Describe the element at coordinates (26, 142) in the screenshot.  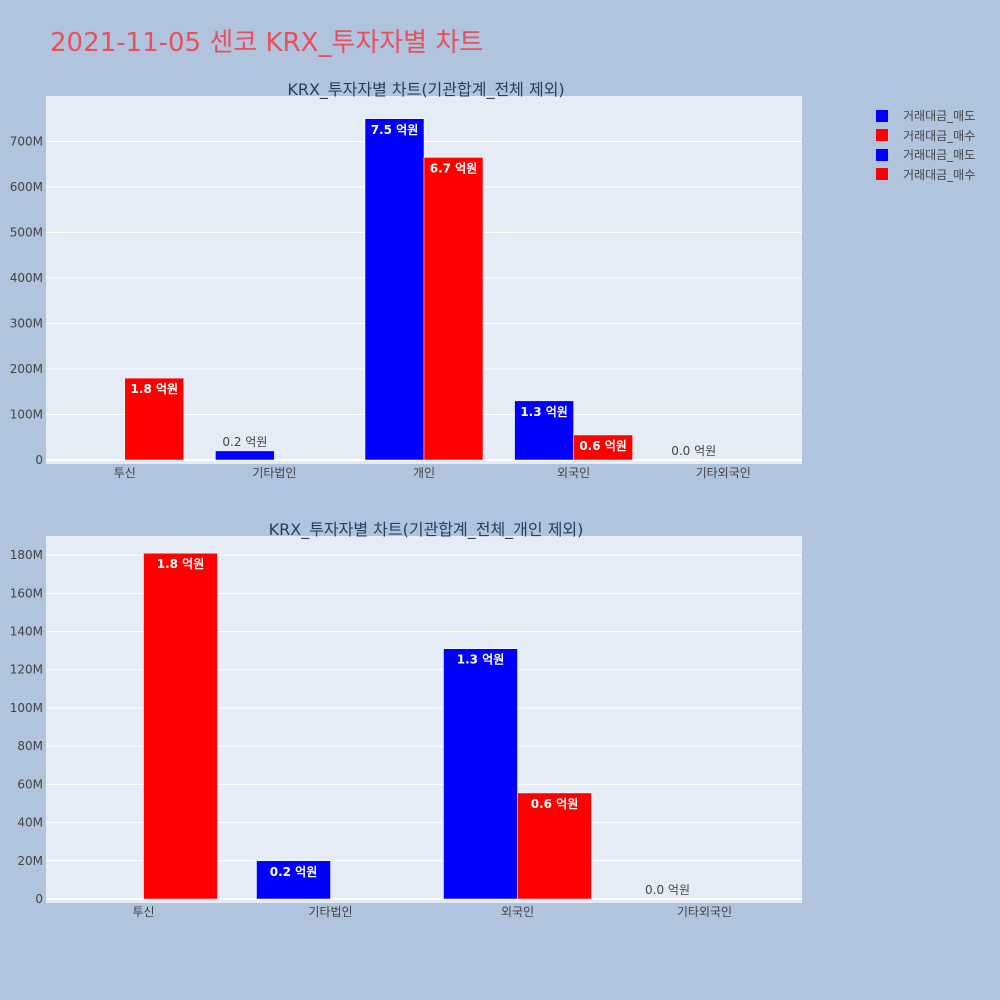
I see `y-tick-label: 700M` at that location.